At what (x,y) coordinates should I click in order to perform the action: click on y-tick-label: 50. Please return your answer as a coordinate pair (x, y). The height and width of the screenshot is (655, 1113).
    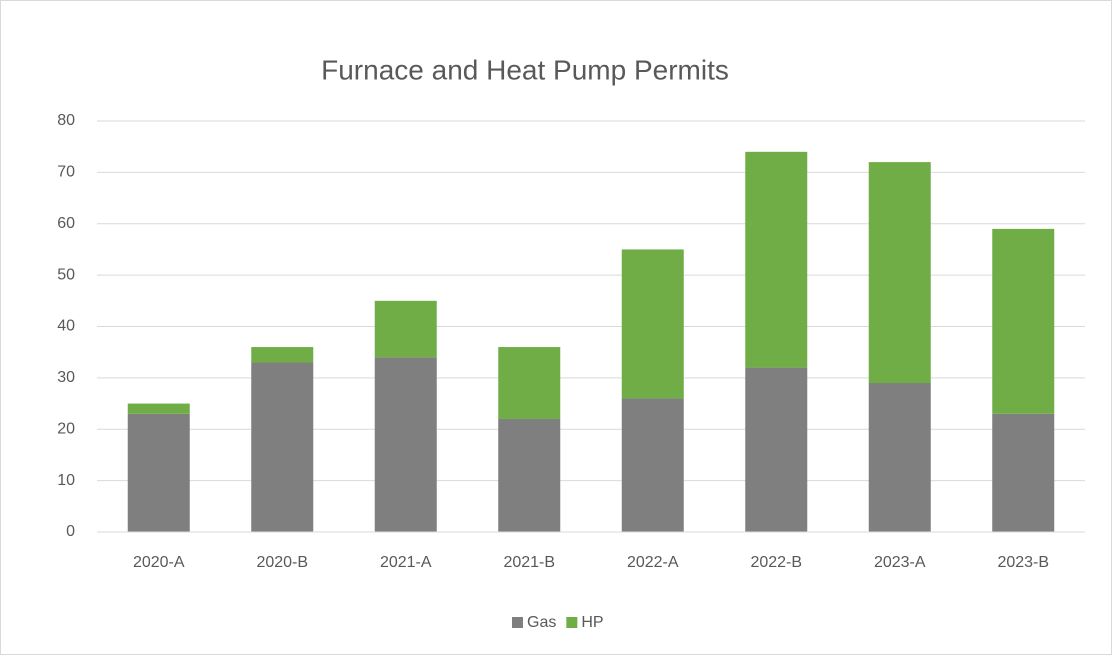
    Looking at the image, I should click on (66, 274).